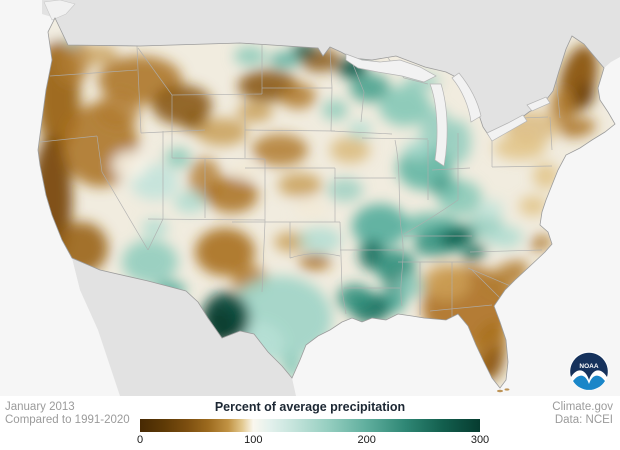 The height and width of the screenshot is (450, 620). I want to click on great-lakes, so click(448, 110).